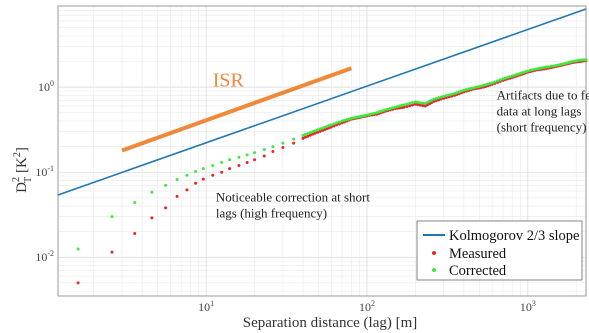 This screenshot has width=589, height=333. What do you see at coordinates (22, 187) in the screenshot?
I see `y-axis-label-base: D` at bounding box center [22, 187].